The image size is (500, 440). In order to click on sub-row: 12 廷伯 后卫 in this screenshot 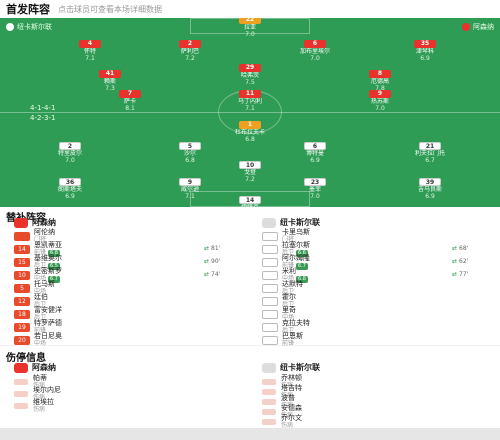, I will do `click(31, 301)`.